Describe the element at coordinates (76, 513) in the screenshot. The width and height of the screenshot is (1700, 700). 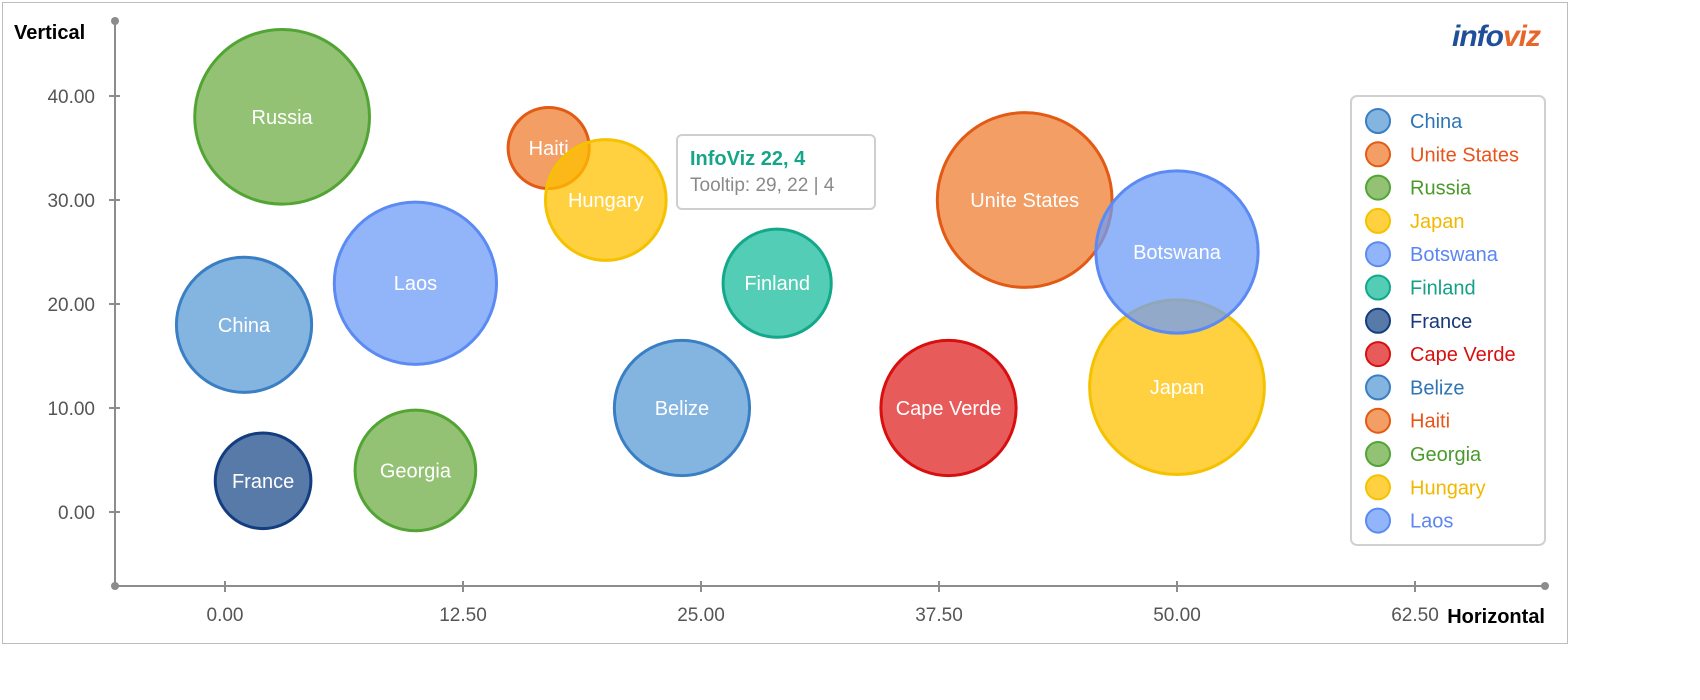
I see `y-tick-label: 0.00` at that location.